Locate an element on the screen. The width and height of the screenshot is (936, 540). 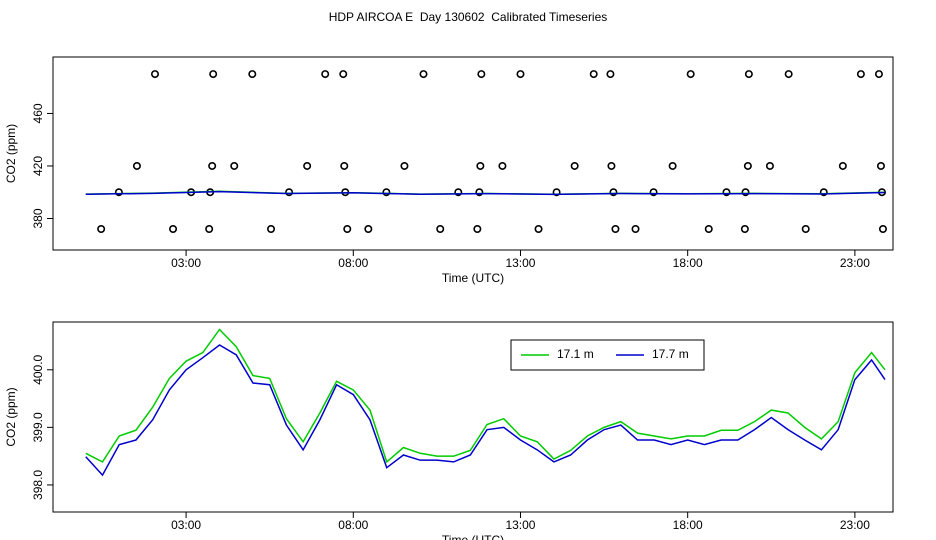
y-tick-label: 460 is located at coordinates (38, 113).